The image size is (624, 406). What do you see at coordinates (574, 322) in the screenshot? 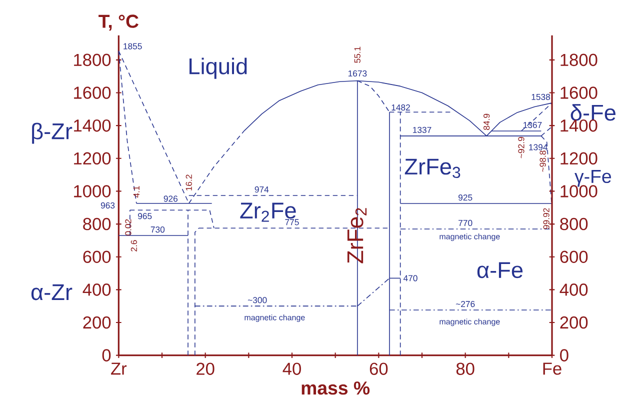
I see `y2-tick-label: 200` at bounding box center [574, 322].